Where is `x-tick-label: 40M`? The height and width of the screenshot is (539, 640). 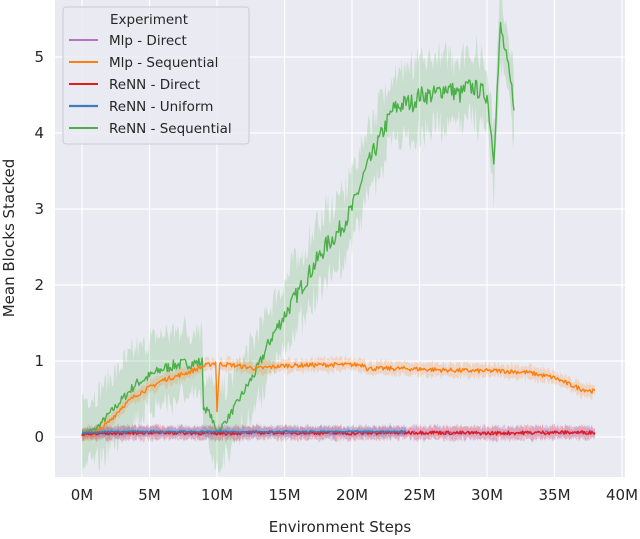 x-tick-label: 40M is located at coordinates (622, 495).